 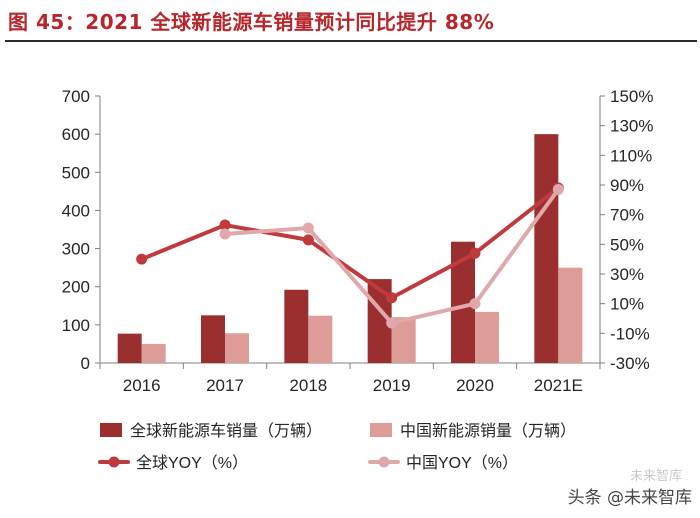 I want to click on legend-china-yoy-swatch-dot, so click(x=384, y=462).